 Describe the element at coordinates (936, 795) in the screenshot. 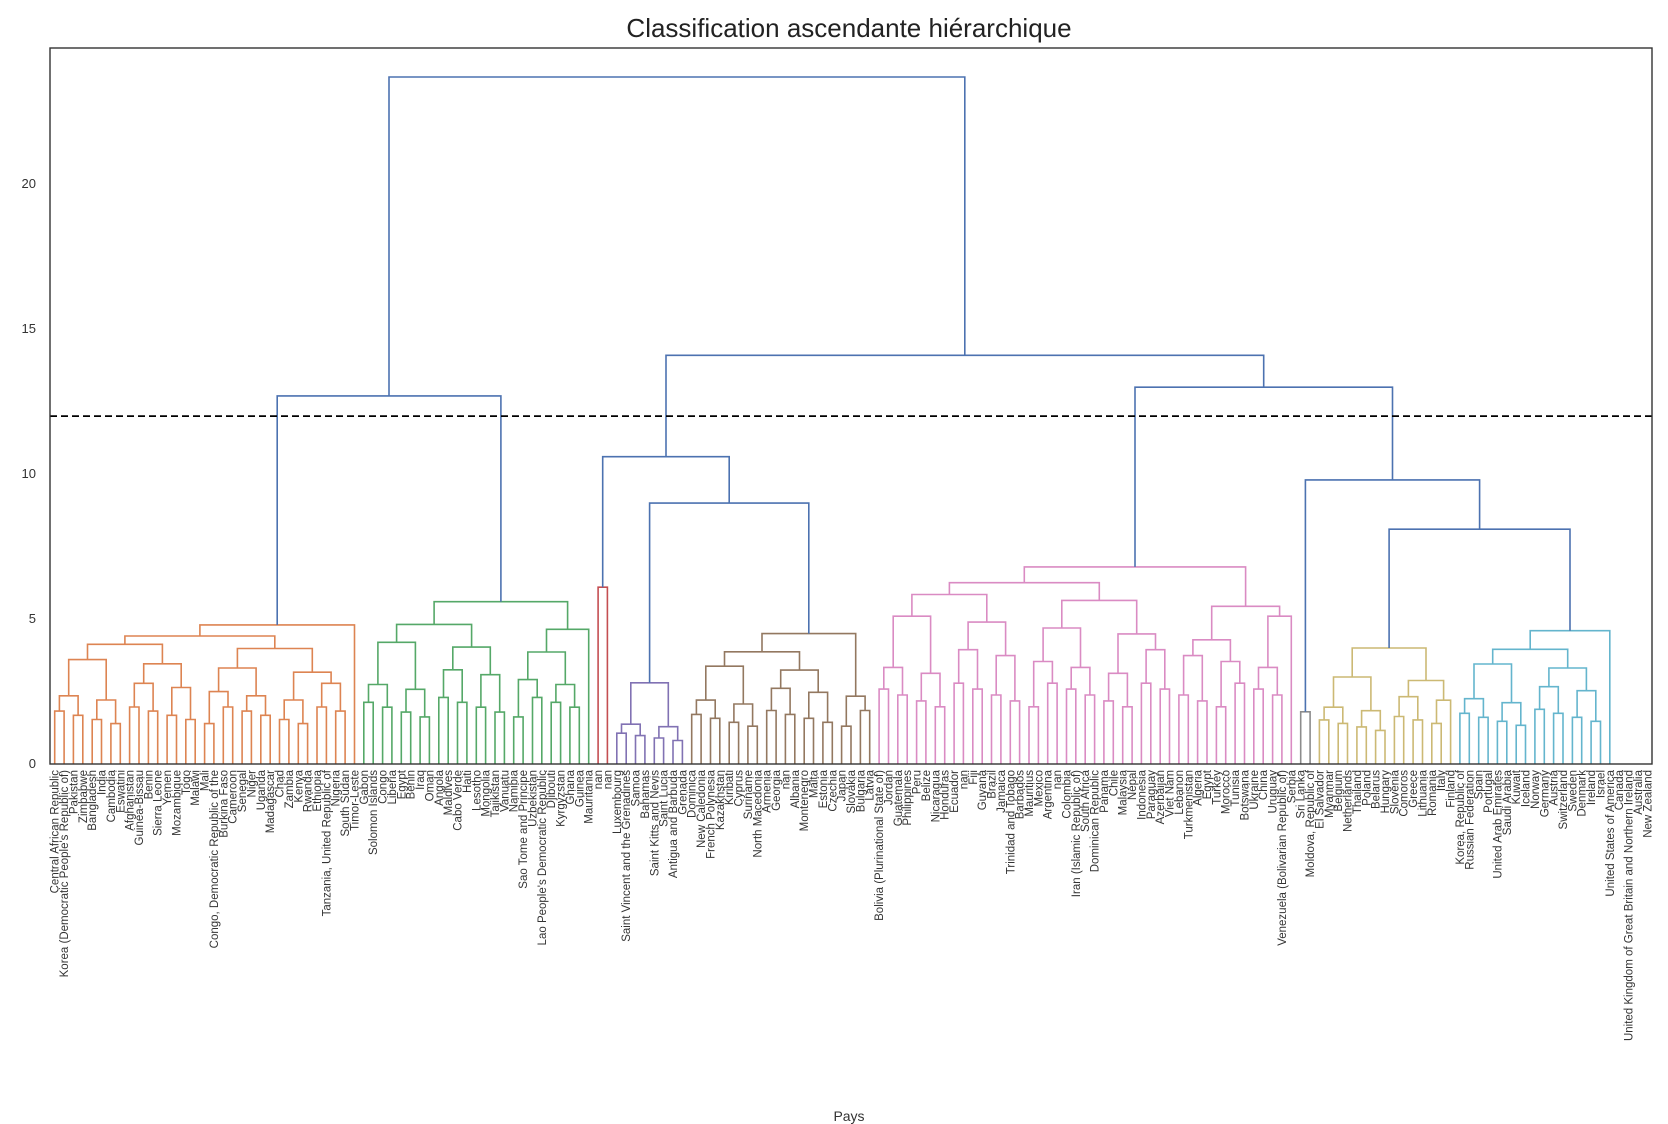

I see `leaf-label: Nicaragua` at that location.